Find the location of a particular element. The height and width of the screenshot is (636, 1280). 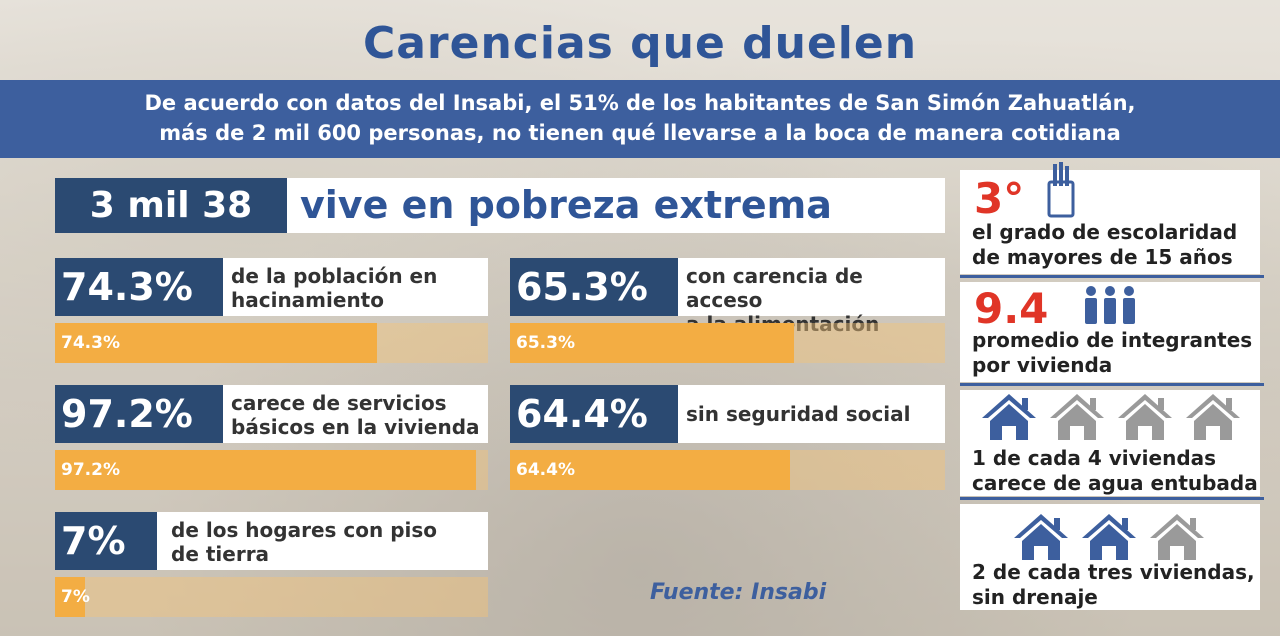

stat-desc-line: básicos en la vivienda is located at coordinates (355, 427).